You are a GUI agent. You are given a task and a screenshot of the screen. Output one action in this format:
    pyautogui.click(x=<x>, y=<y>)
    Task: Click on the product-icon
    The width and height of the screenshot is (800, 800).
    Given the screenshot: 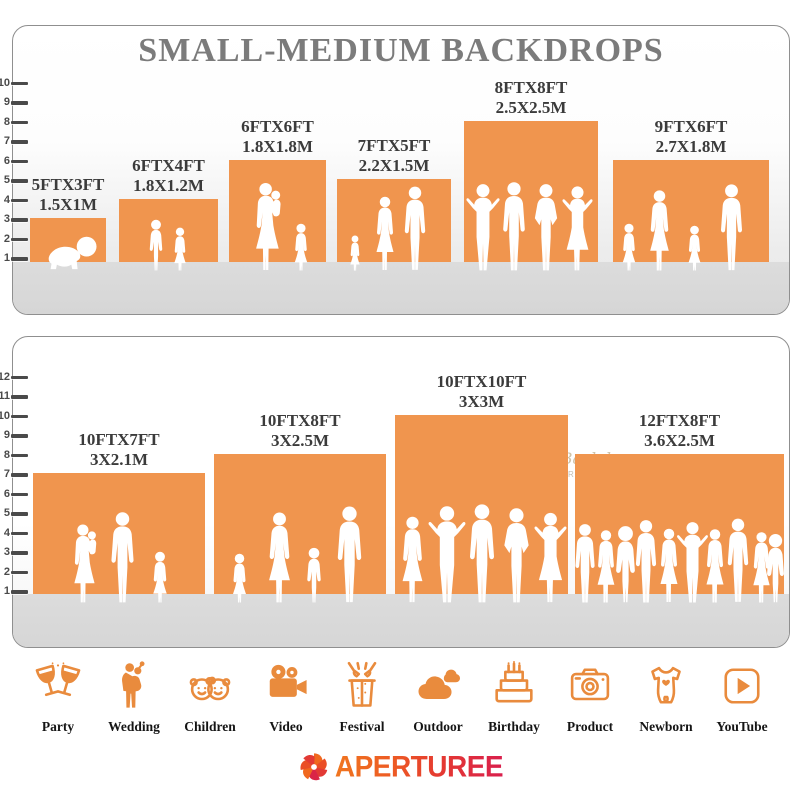 What is the action you would take?
    pyautogui.click(x=590, y=684)
    